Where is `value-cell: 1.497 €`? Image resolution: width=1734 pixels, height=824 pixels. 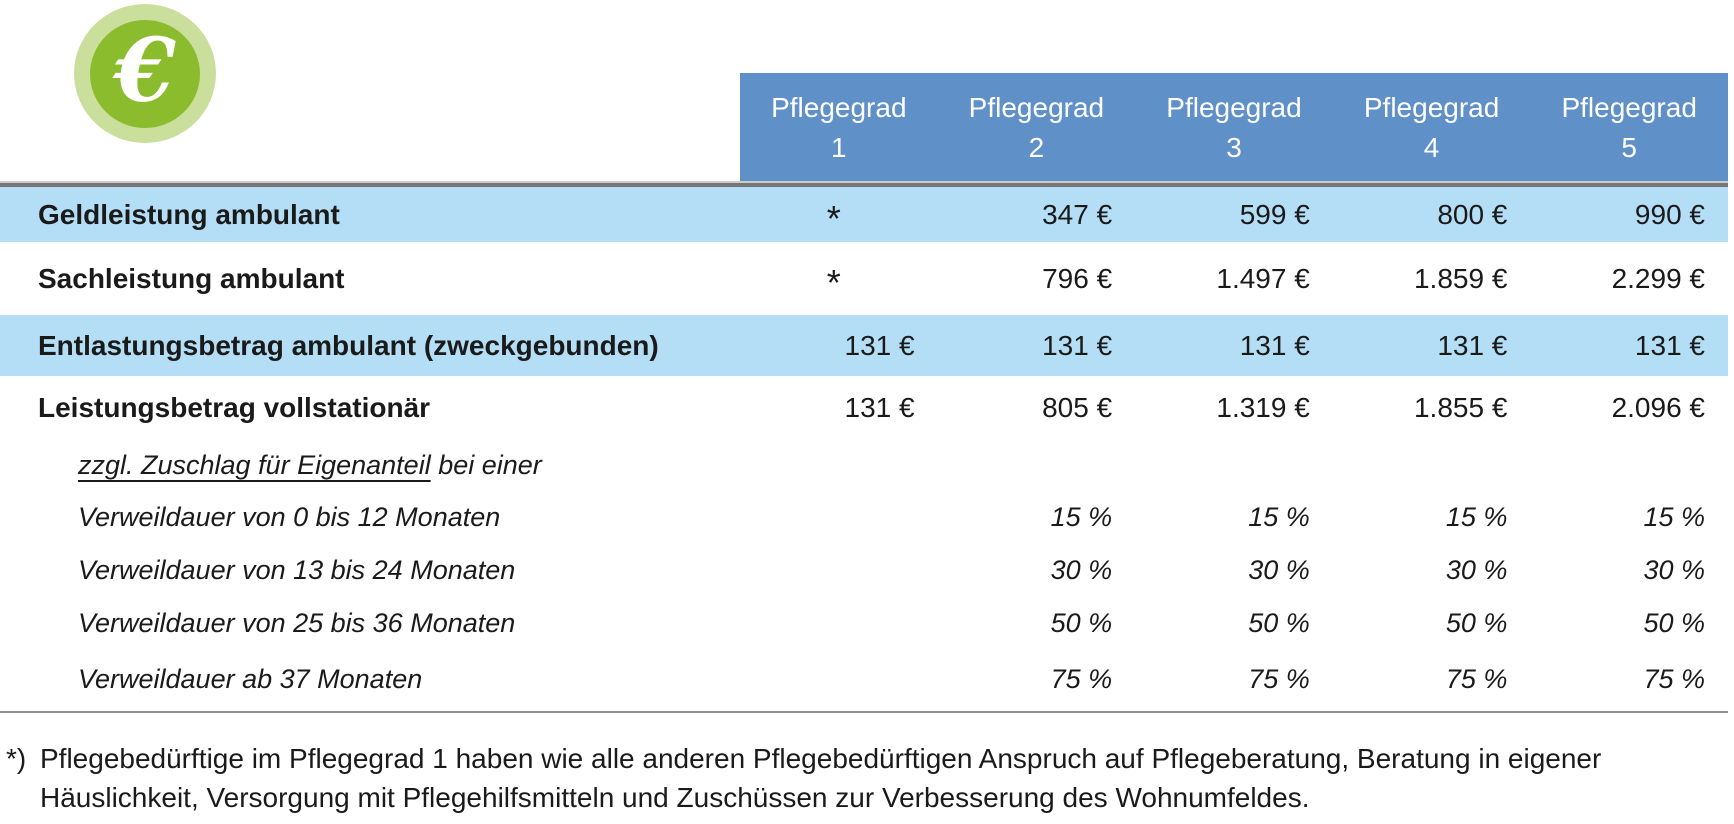 value-cell: 1.497 € is located at coordinates (1263, 278).